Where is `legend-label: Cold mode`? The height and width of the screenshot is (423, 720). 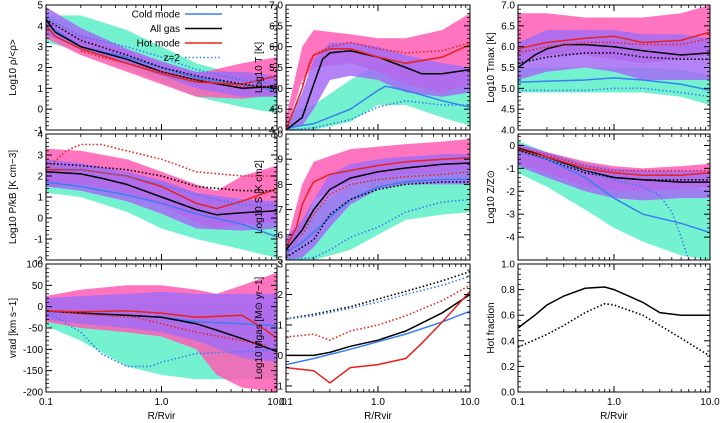
legend-label: Cold mode is located at coordinates (156, 15).